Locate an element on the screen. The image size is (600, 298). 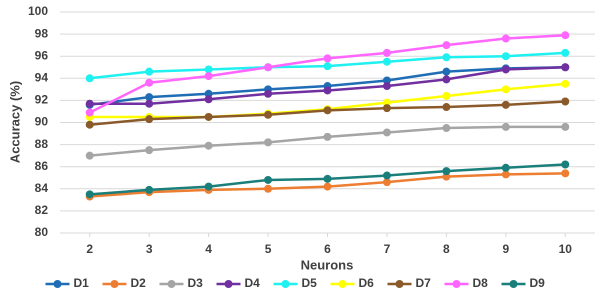
legend-label: D4 is located at coordinates (253, 283).